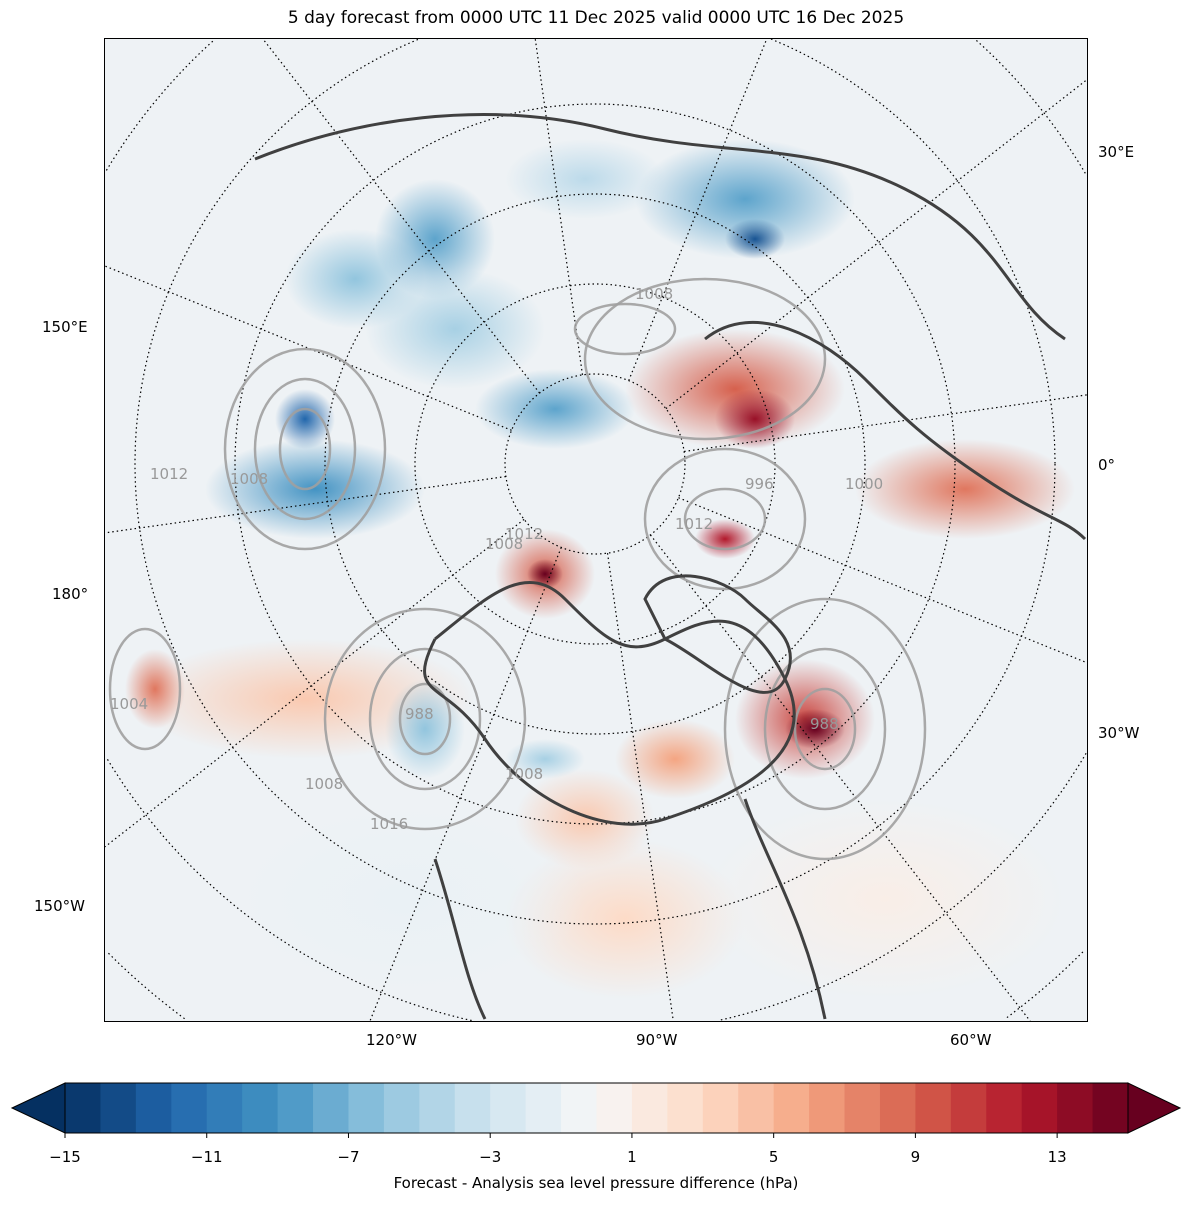 The image size is (1192, 1205). I want to click on colorbar-tick-label: −7, so click(348, 1157).